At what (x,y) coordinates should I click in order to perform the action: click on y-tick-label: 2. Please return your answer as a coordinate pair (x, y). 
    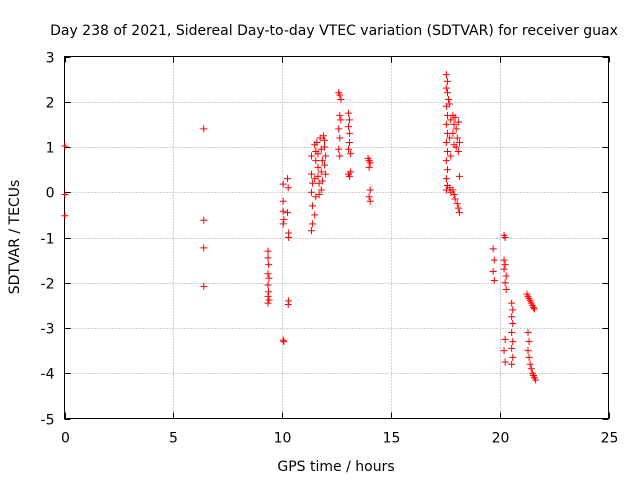
    Looking at the image, I should click on (50, 104).